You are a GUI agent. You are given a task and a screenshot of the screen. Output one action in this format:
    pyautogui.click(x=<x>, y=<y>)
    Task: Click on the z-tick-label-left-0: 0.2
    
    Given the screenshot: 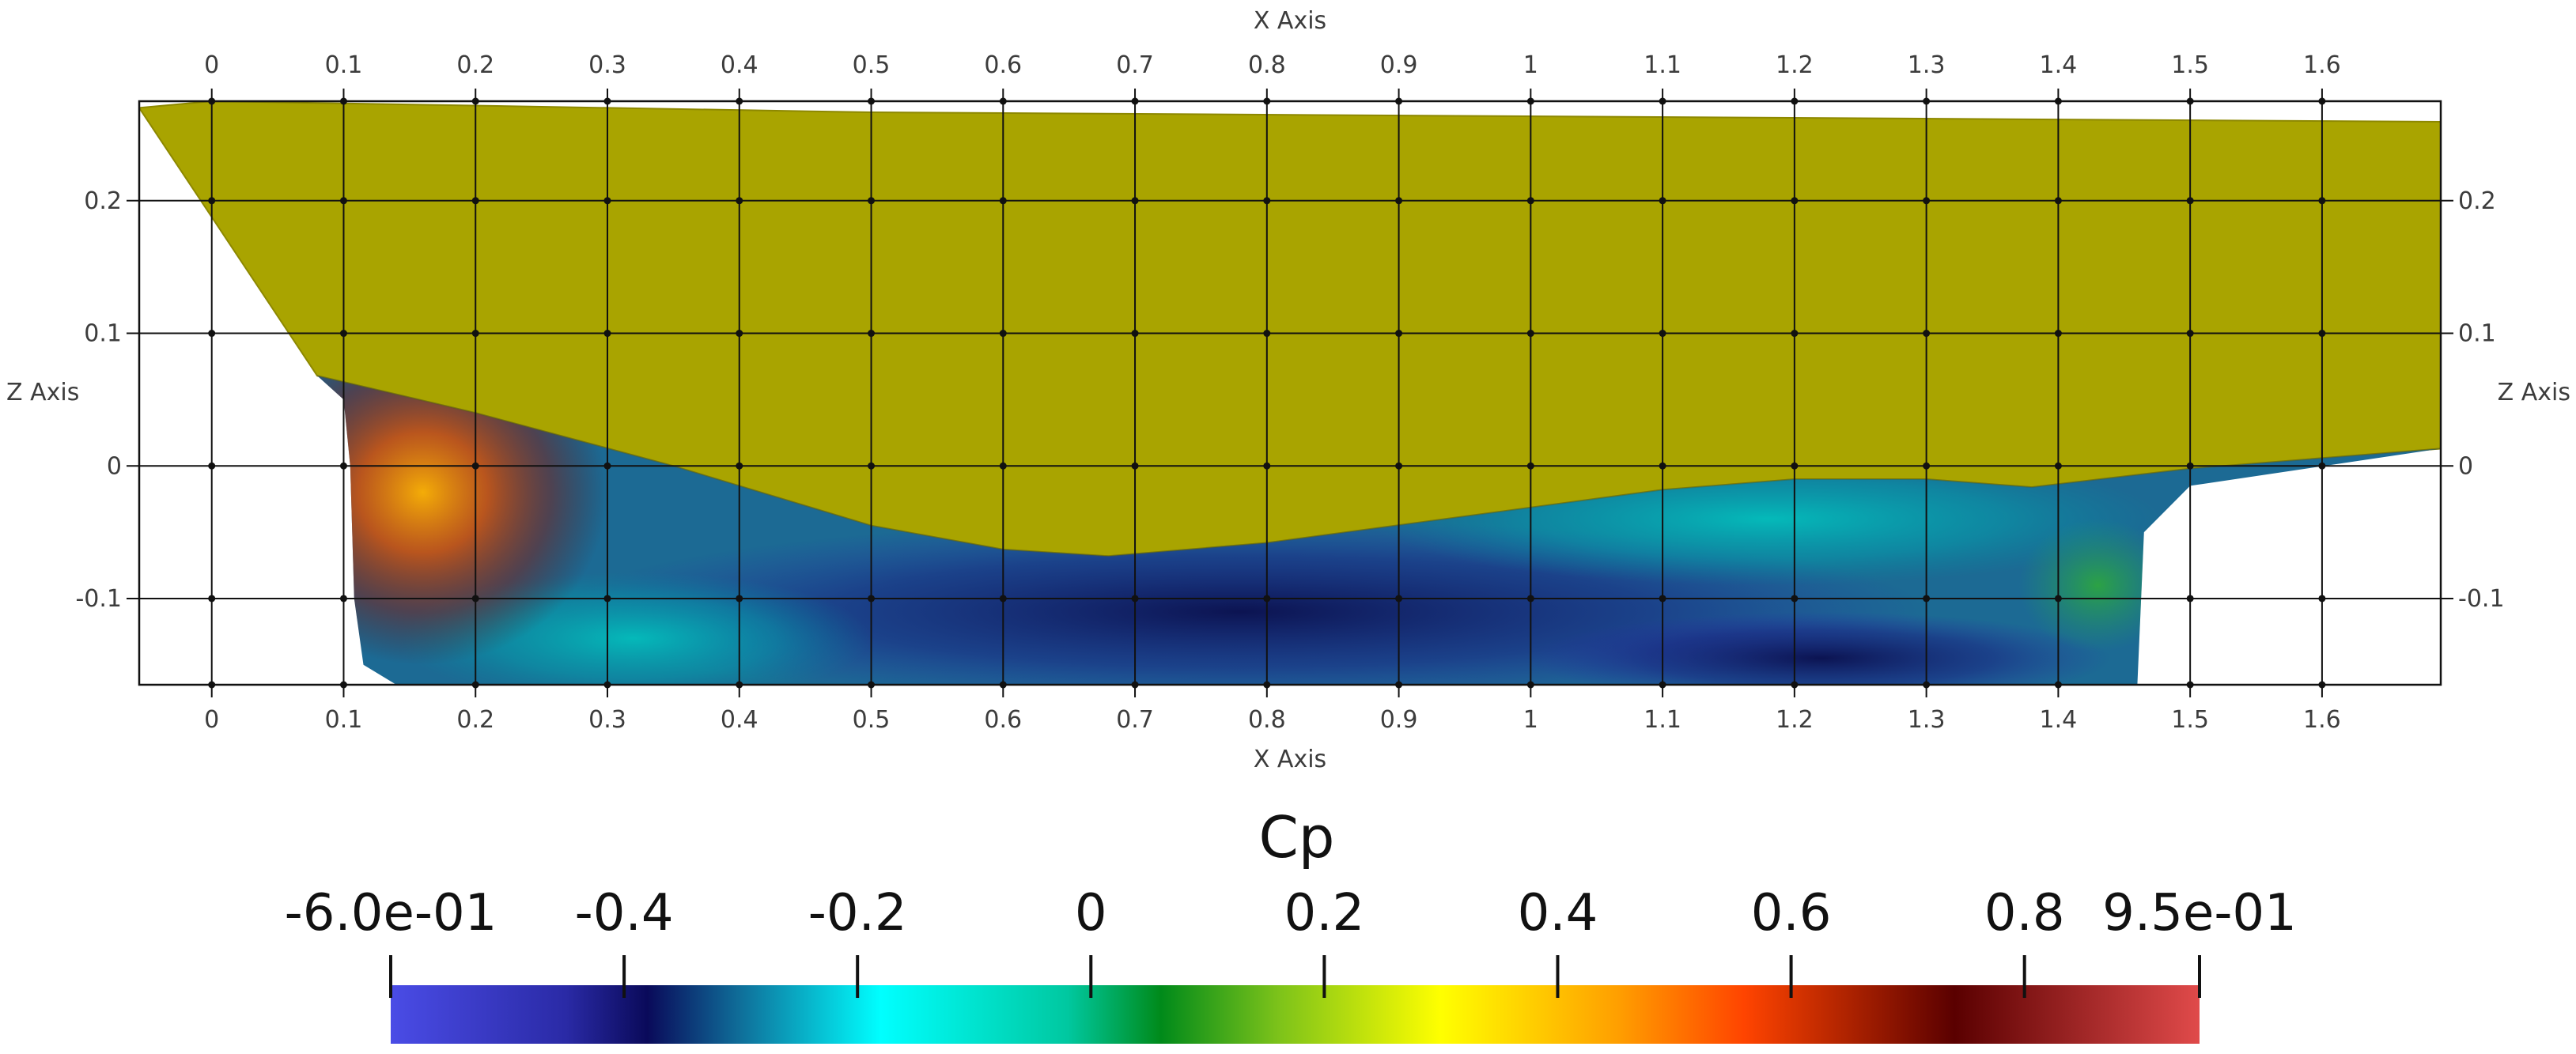 What is the action you would take?
    pyautogui.click(x=103, y=201)
    